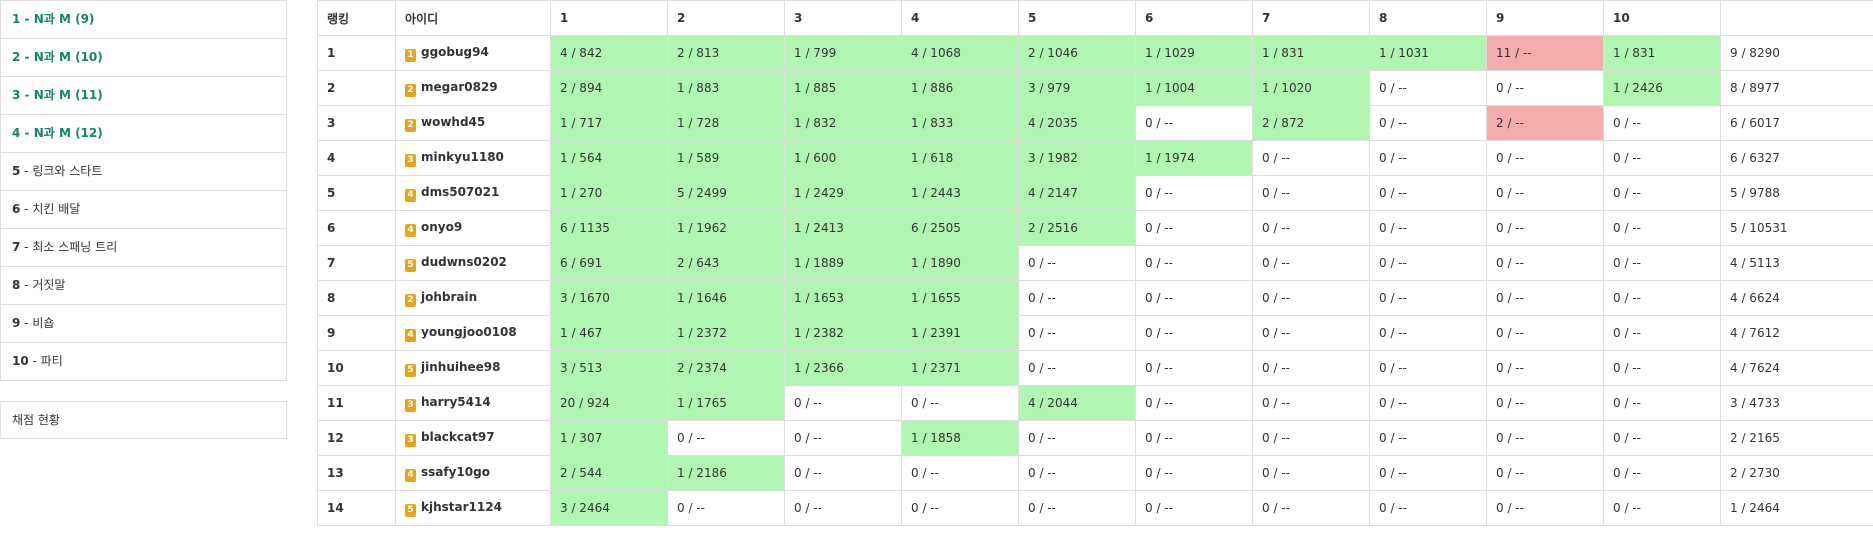 The width and height of the screenshot is (1873, 534). I want to click on user-link: wowhd45, so click(453, 121).